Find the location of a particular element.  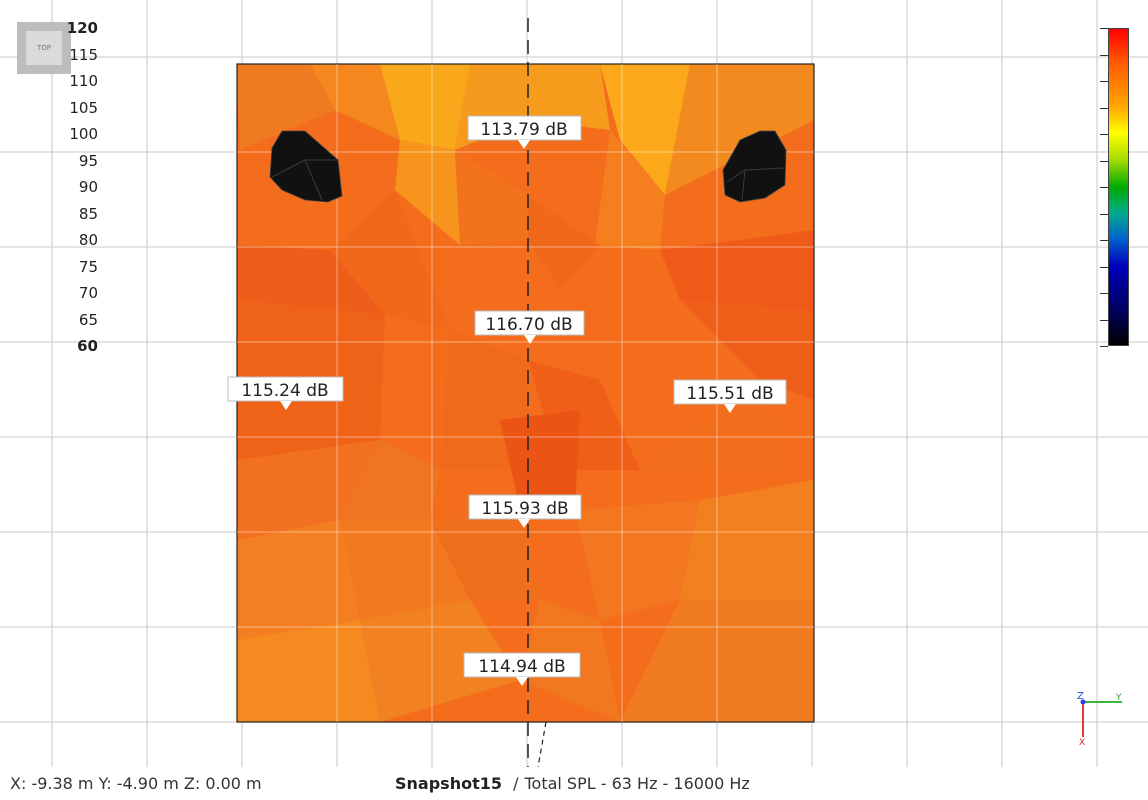

axis-x-label: X is located at coordinates (1082, 743).